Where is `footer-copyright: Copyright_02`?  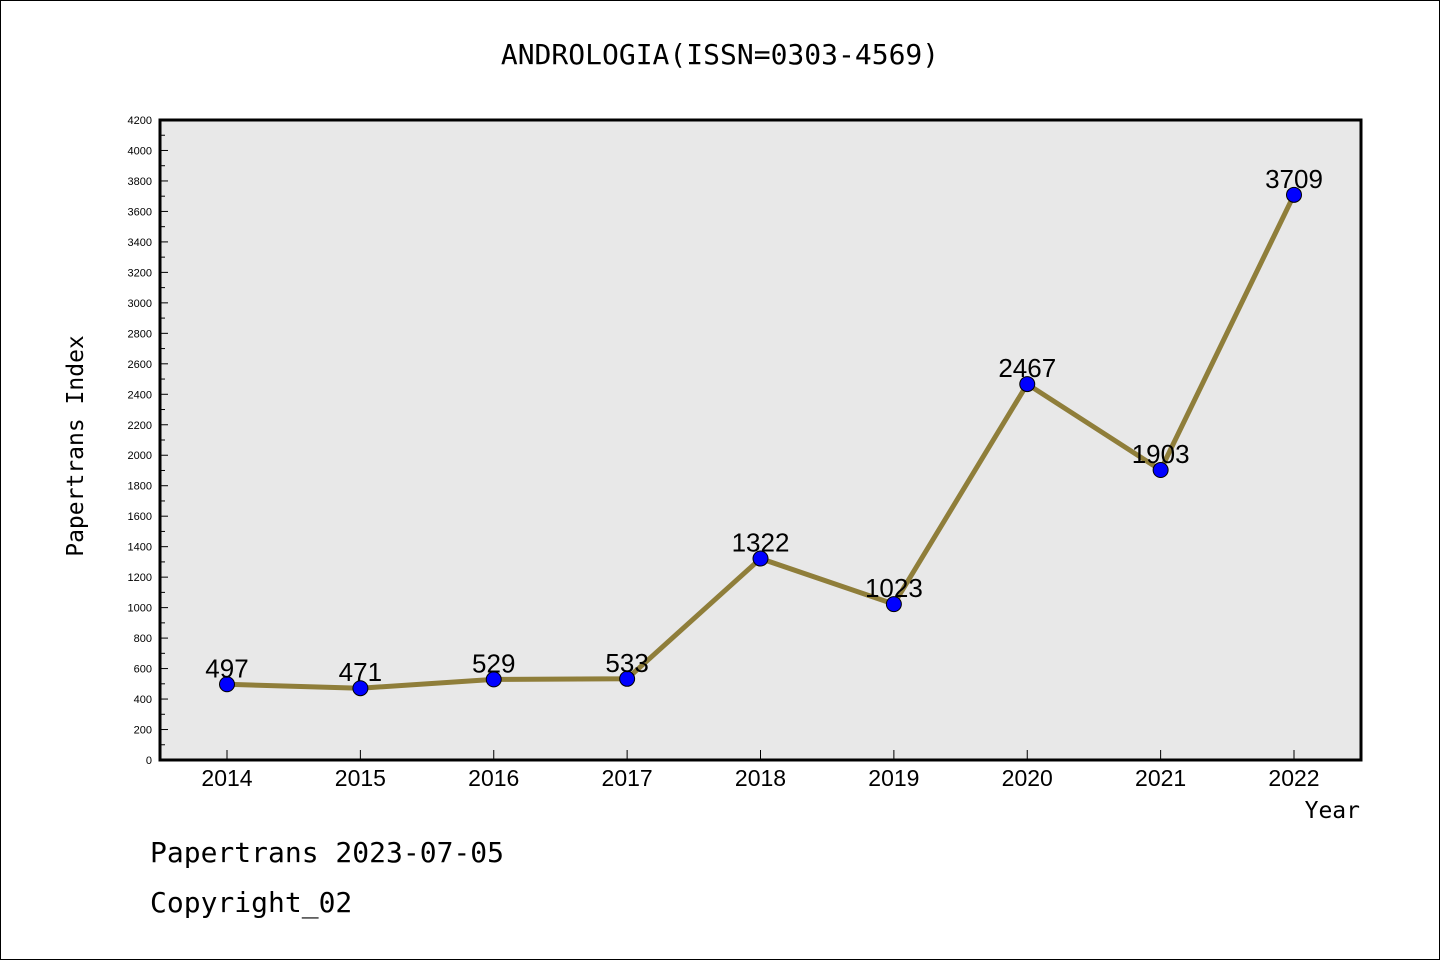 footer-copyright: Copyright_02 is located at coordinates (251, 902).